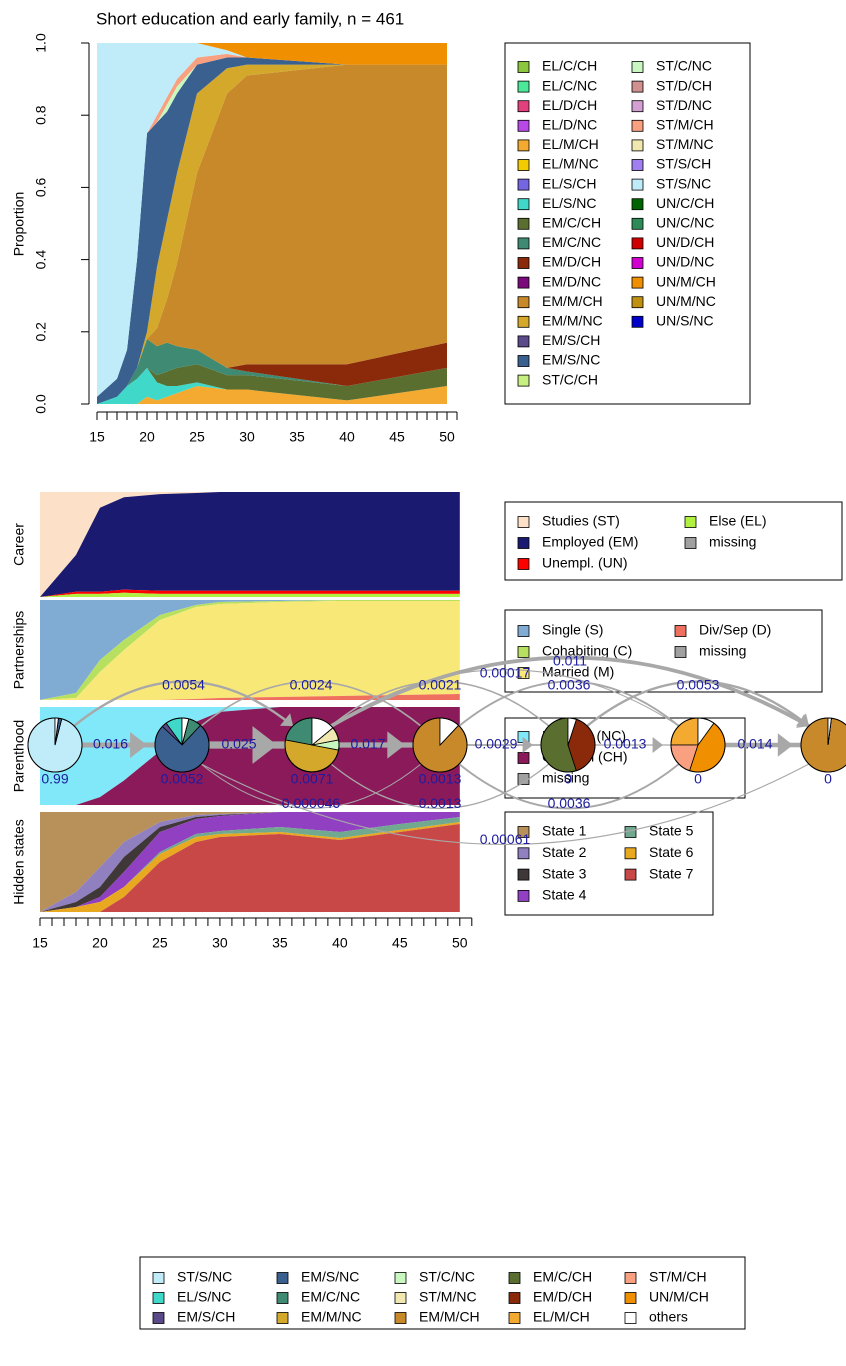 The width and height of the screenshot is (846, 1366). Describe the element at coordinates (41, 187) in the screenshot. I see `y-tick-label: 0.6` at that location.